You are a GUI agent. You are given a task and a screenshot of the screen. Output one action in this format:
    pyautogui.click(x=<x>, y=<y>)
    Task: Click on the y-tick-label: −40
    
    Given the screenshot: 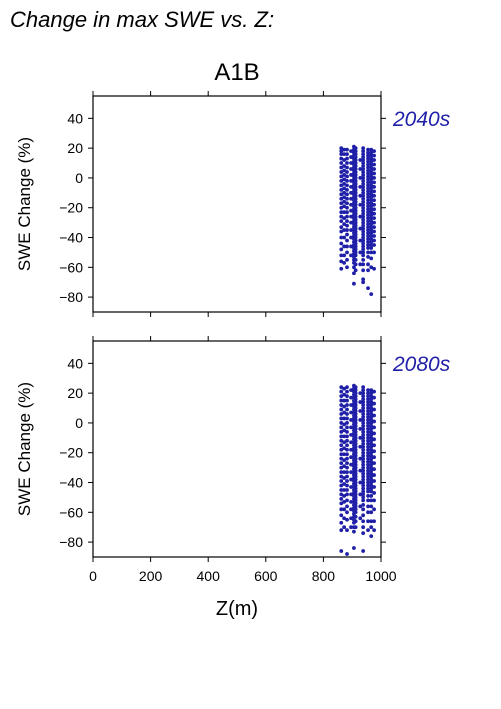 What is the action you would take?
    pyautogui.click(x=71, y=483)
    